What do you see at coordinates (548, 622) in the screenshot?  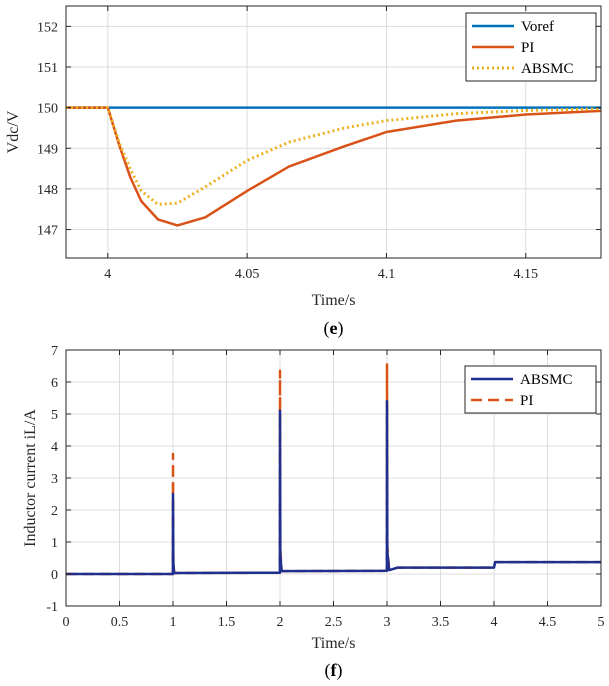 I see `x-tick-label: 4.5` at bounding box center [548, 622].